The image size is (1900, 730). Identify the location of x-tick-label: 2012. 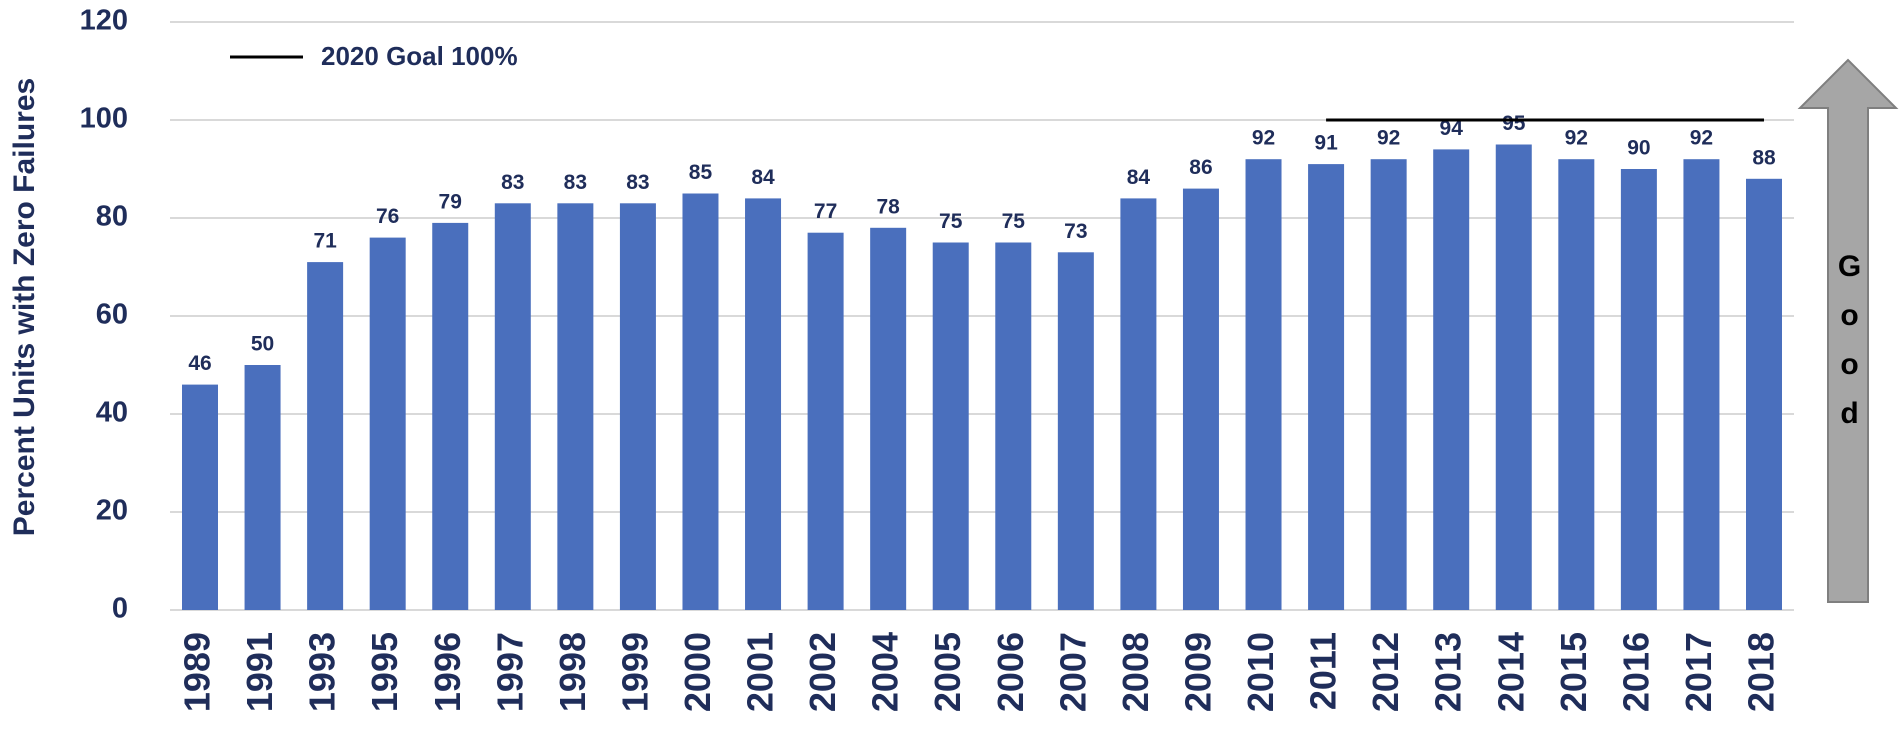
(1385, 672).